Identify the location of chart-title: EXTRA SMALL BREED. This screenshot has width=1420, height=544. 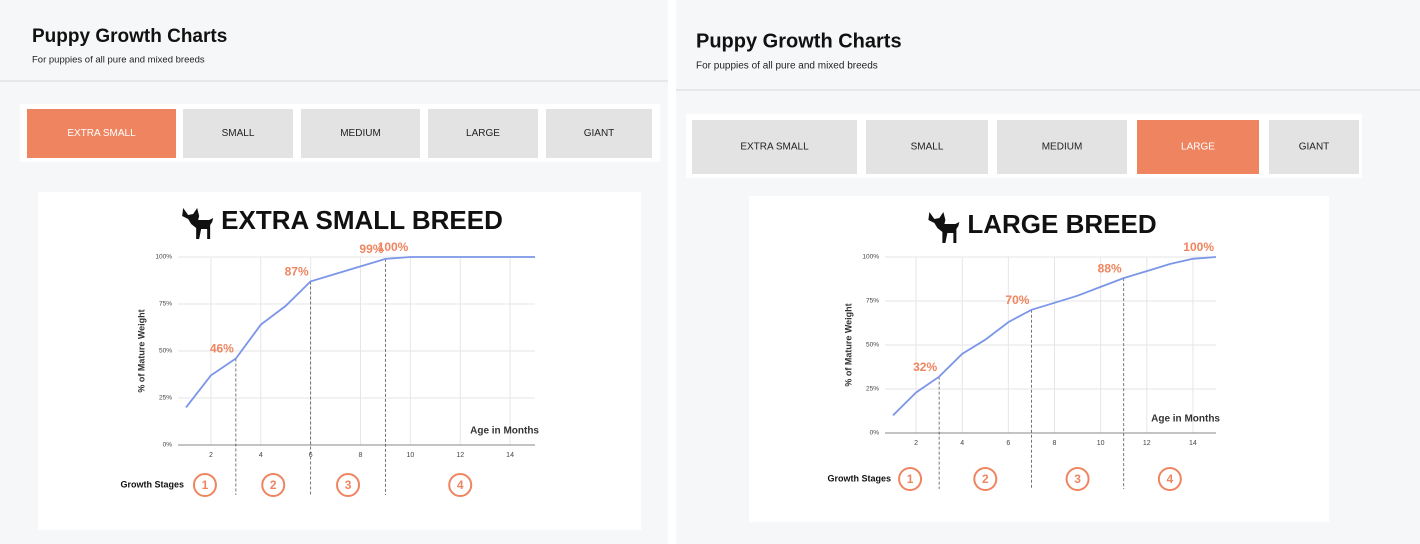
(362, 220).